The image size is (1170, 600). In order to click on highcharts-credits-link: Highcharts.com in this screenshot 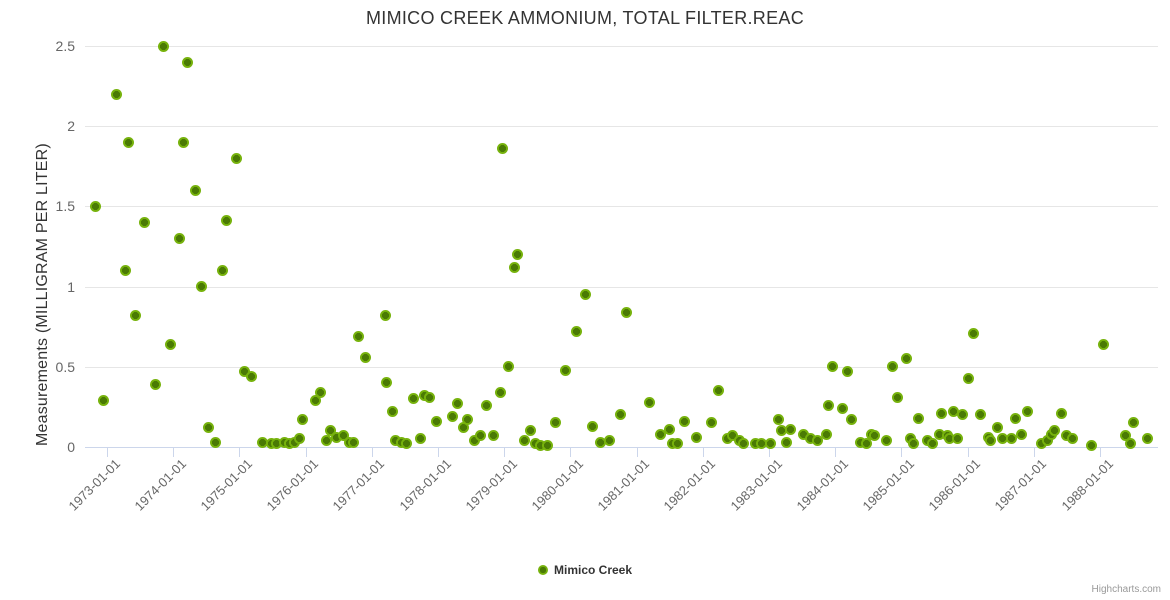, I will do `click(1126, 589)`.